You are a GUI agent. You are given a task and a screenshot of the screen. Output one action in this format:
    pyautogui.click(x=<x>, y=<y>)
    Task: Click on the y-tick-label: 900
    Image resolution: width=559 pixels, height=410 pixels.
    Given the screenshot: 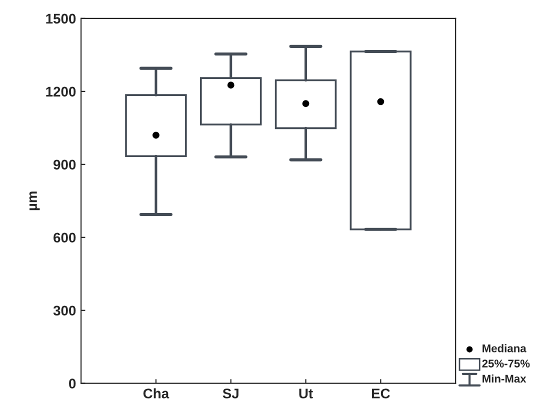 What is the action you would take?
    pyautogui.click(x=65, y=165)
    